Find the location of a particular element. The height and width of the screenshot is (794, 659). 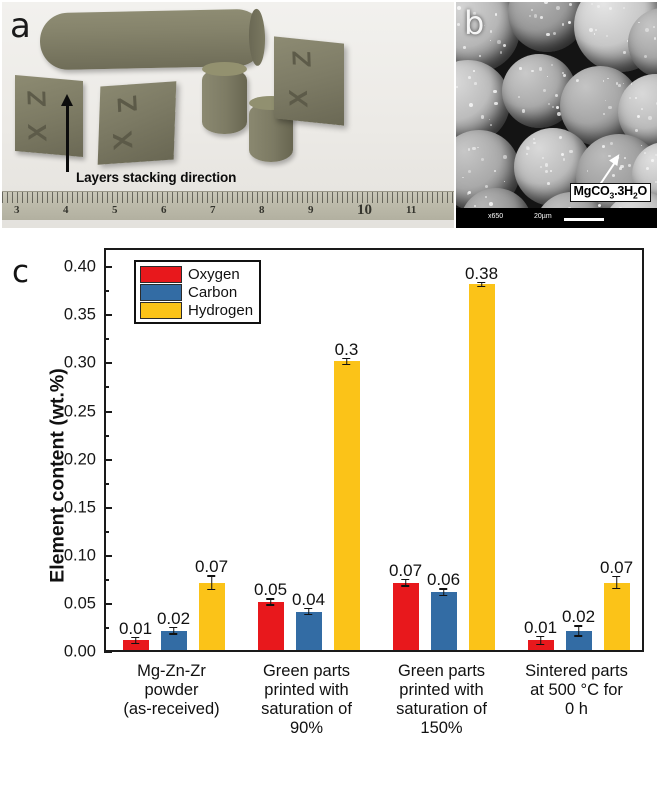

chart-legend: Oxygen Carbon Hydrogen is located at coordinates (198, 292).